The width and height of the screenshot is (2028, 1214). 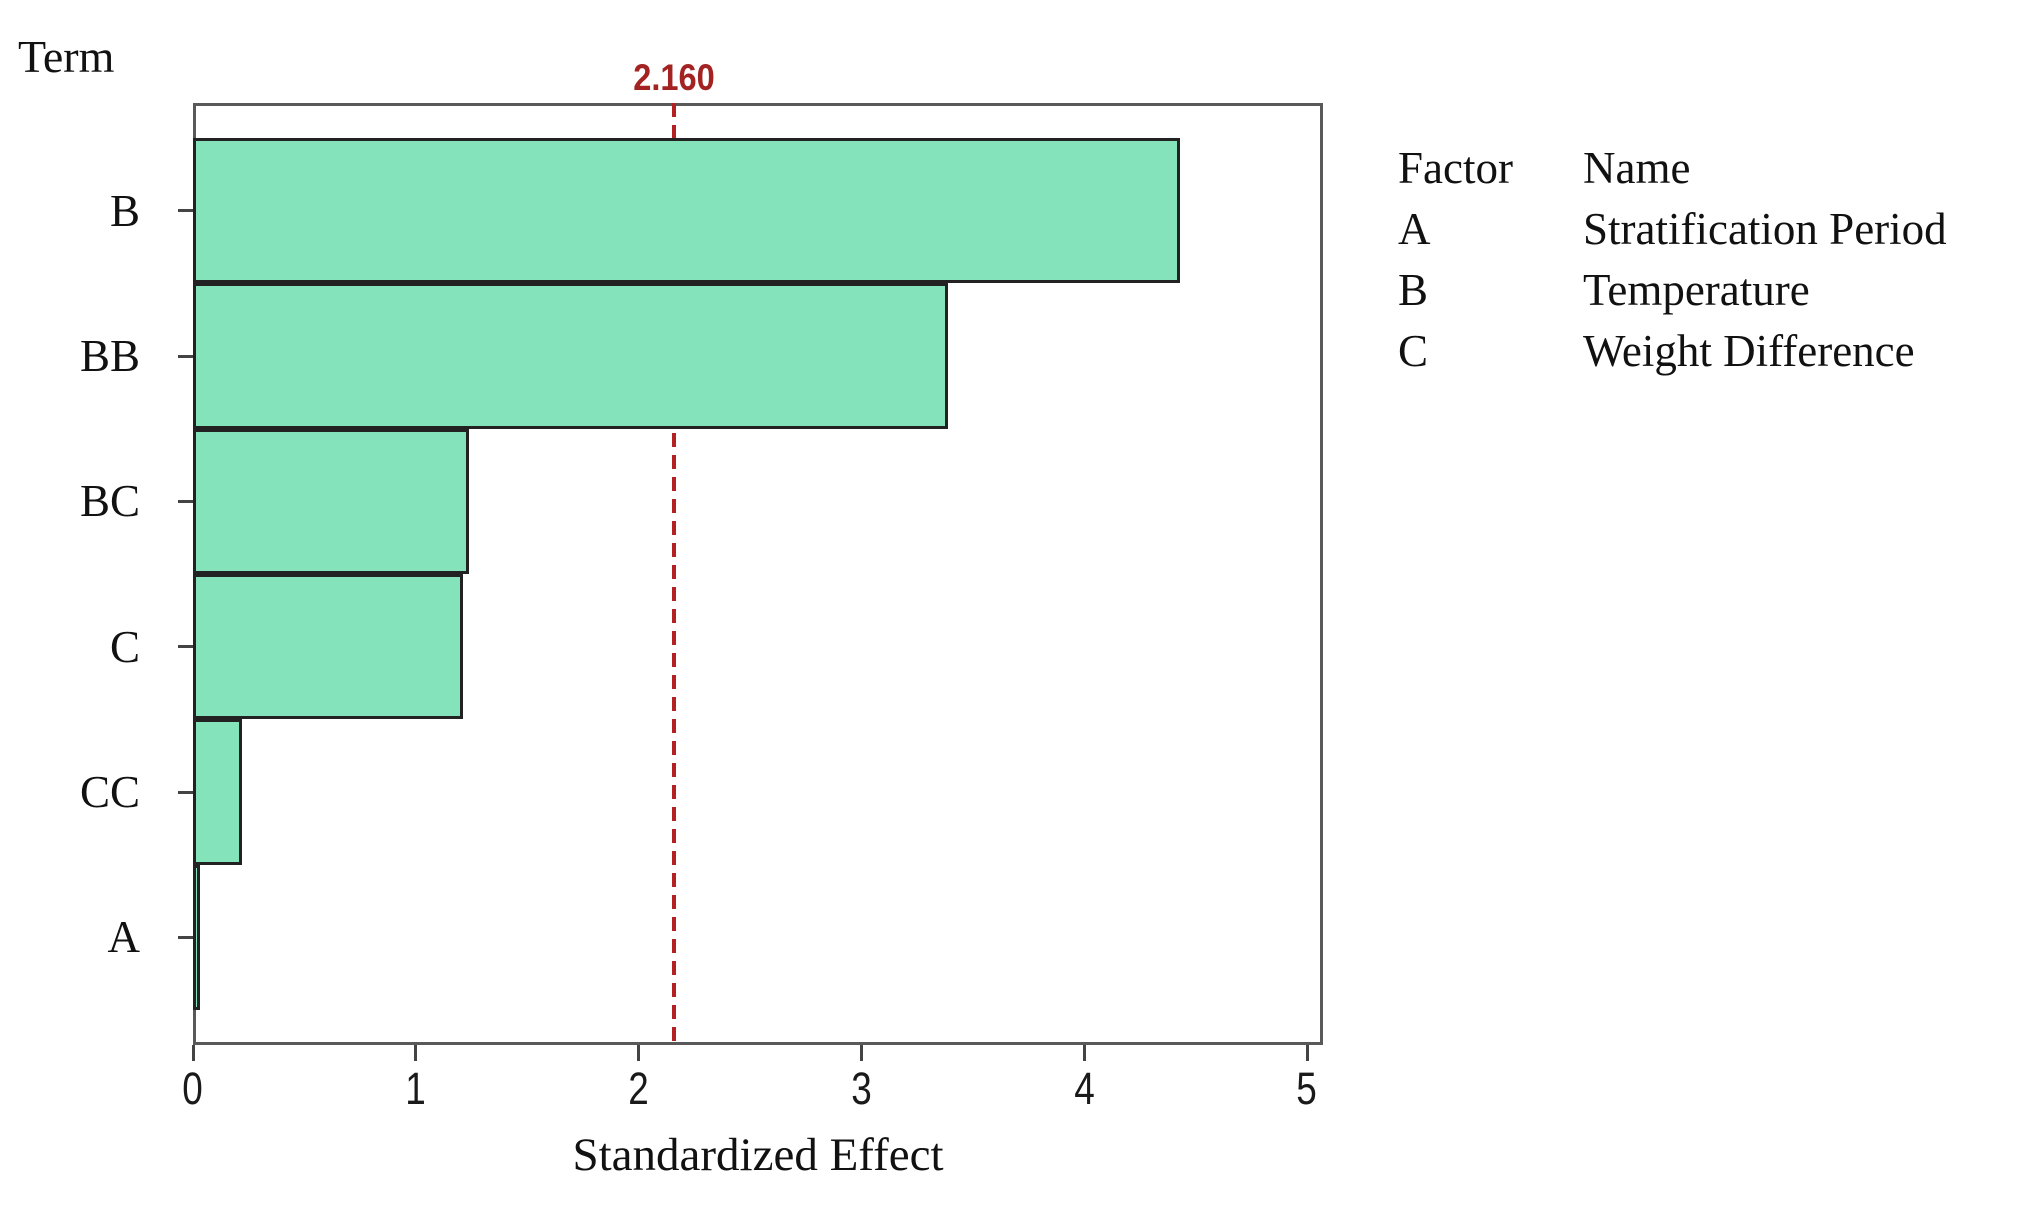 I want to click on y-tick-BC, so click(x=185, y=501).